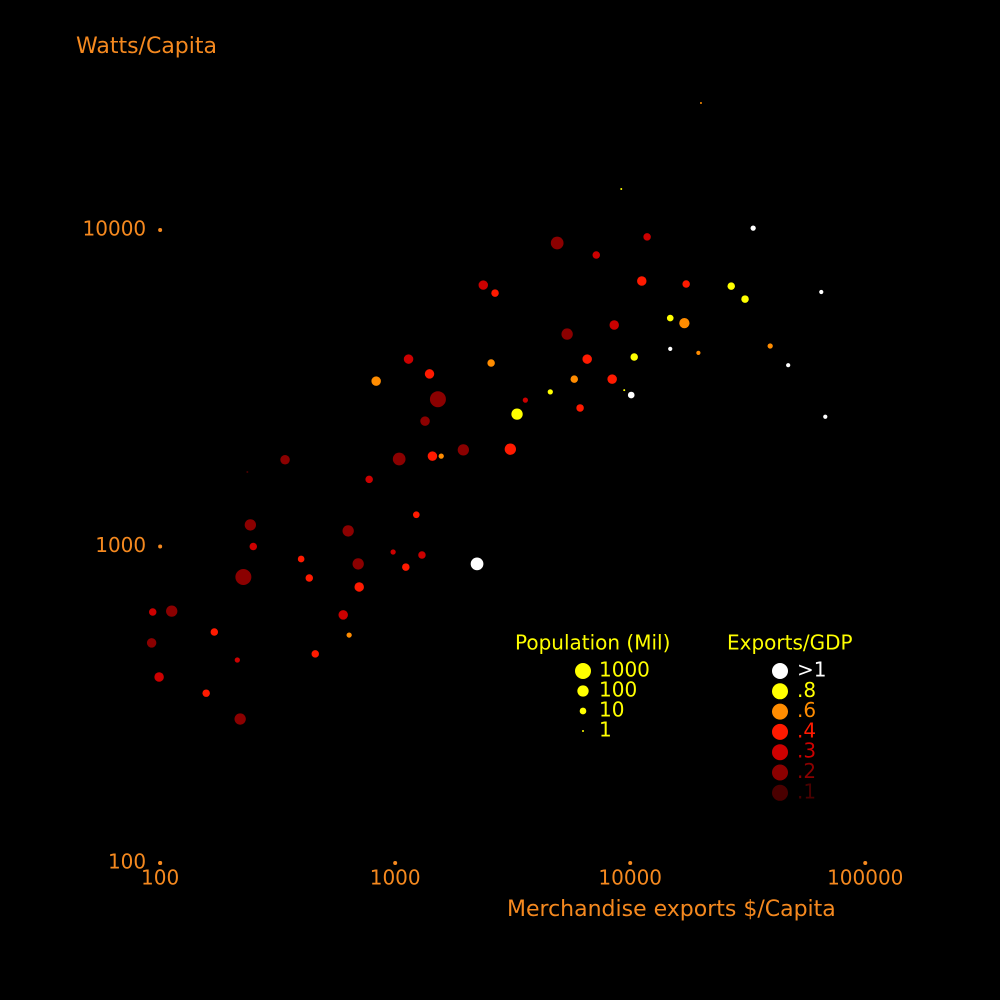  What do you see at coordinates (120, 545) in the screenshot?
I see `y-tick-label: 1000` at bounding box center [120, 545].